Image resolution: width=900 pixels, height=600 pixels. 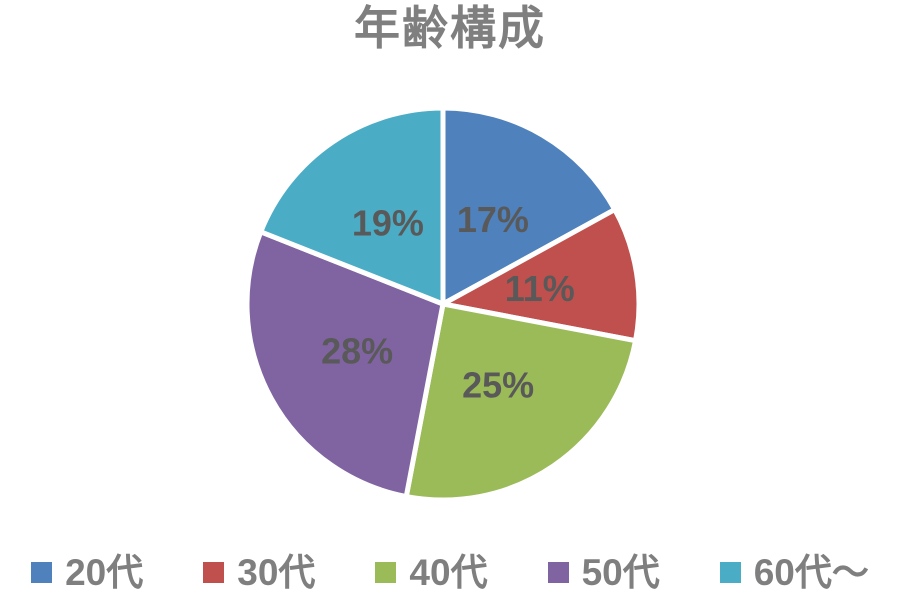 What do you see at coordinates (104, 572) in the screenshot?
I see `legend-label: 20代` at bounding box center [104, 572].